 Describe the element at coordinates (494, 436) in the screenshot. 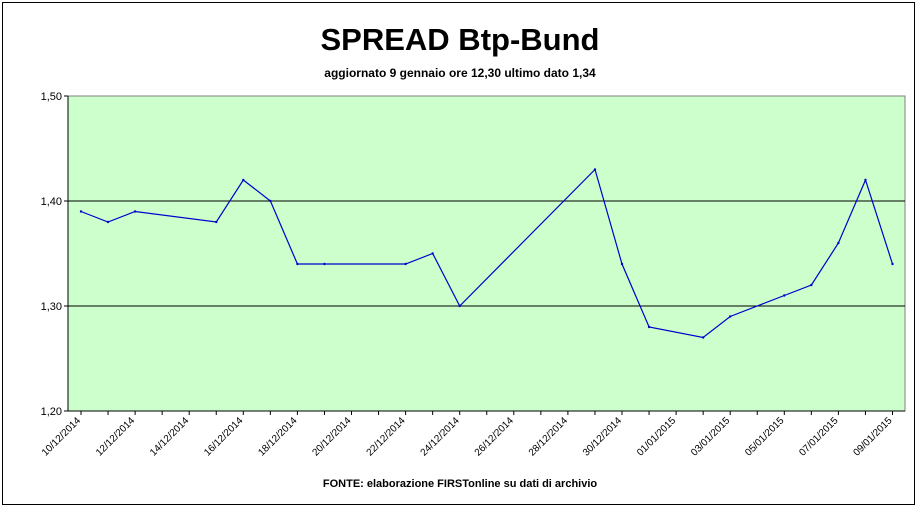

I see `x-tick-label: 26/12/2014` at that location.